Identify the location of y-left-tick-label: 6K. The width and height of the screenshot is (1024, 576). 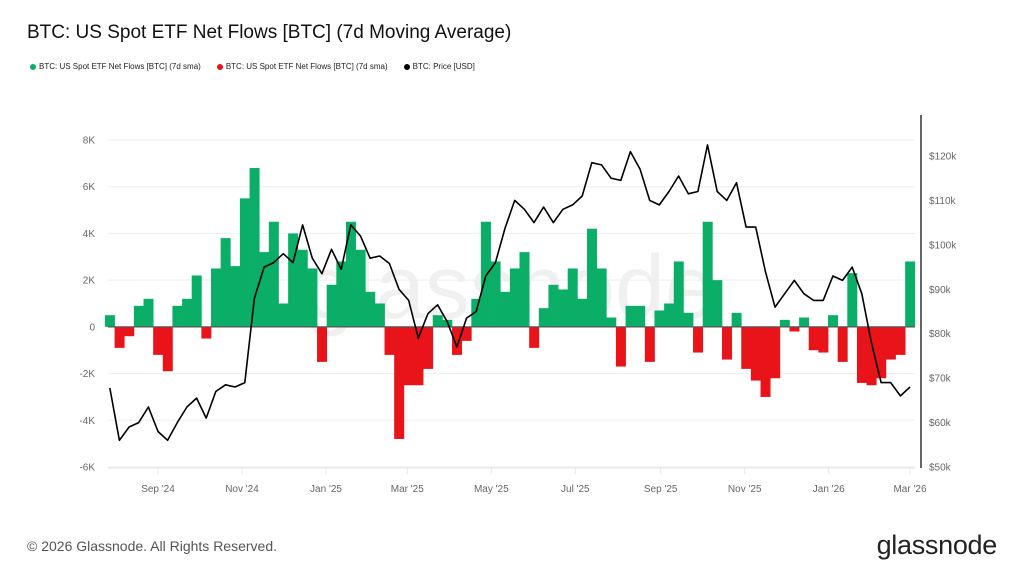
(89, 187).